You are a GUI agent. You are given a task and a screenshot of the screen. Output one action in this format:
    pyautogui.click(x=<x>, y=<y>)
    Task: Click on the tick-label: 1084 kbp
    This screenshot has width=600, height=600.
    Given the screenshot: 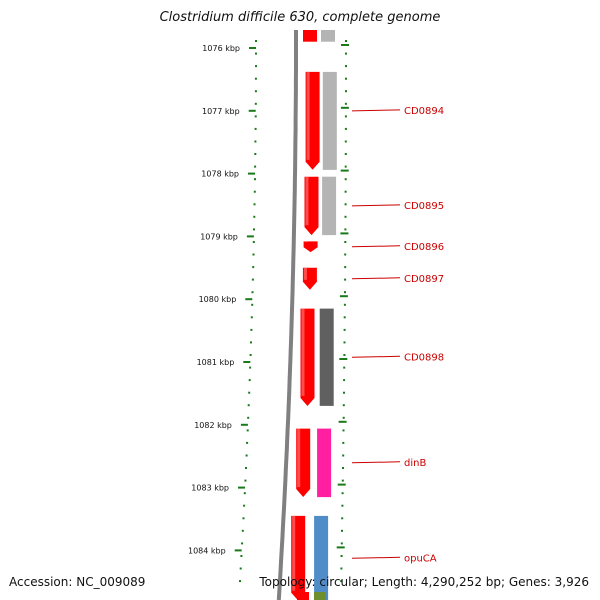 What is the action you would take?
    pyautogui.click(x=207, y=550)
    